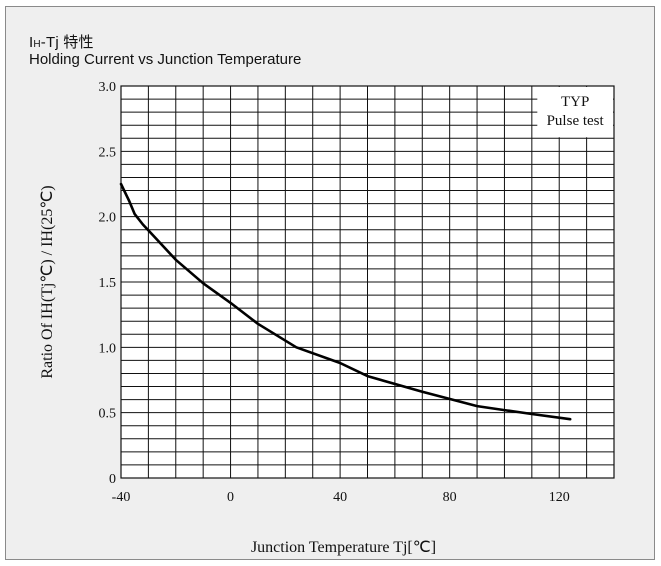 This screenshot has width=661, height=566. Describe the element at coordinates (108, 218) in the screenshot. I see `y-tick-label: 2.0` at that location.